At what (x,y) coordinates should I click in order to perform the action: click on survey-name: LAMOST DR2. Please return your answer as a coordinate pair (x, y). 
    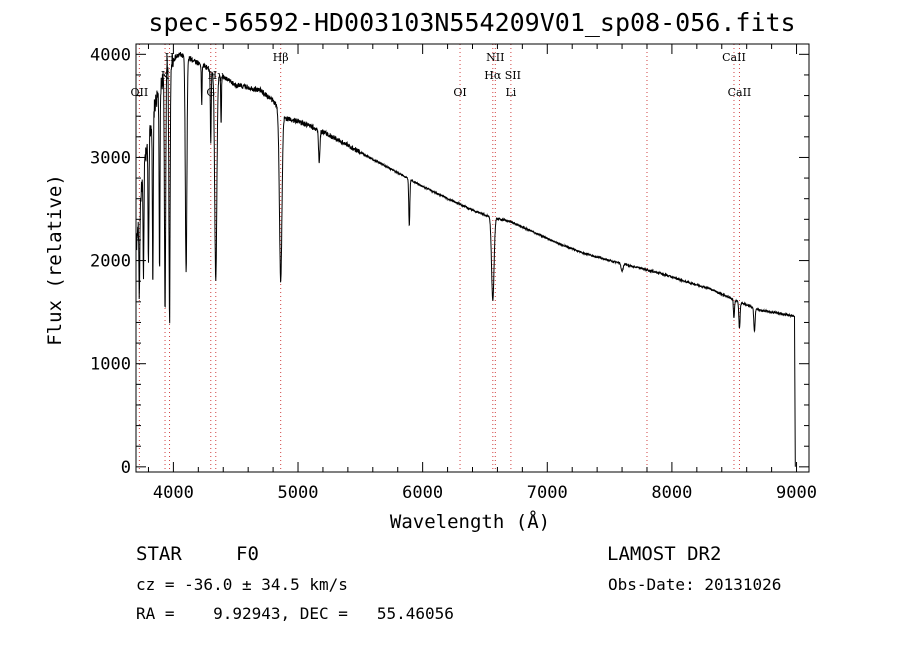
    Looking at the image, I should click on (664, 554).